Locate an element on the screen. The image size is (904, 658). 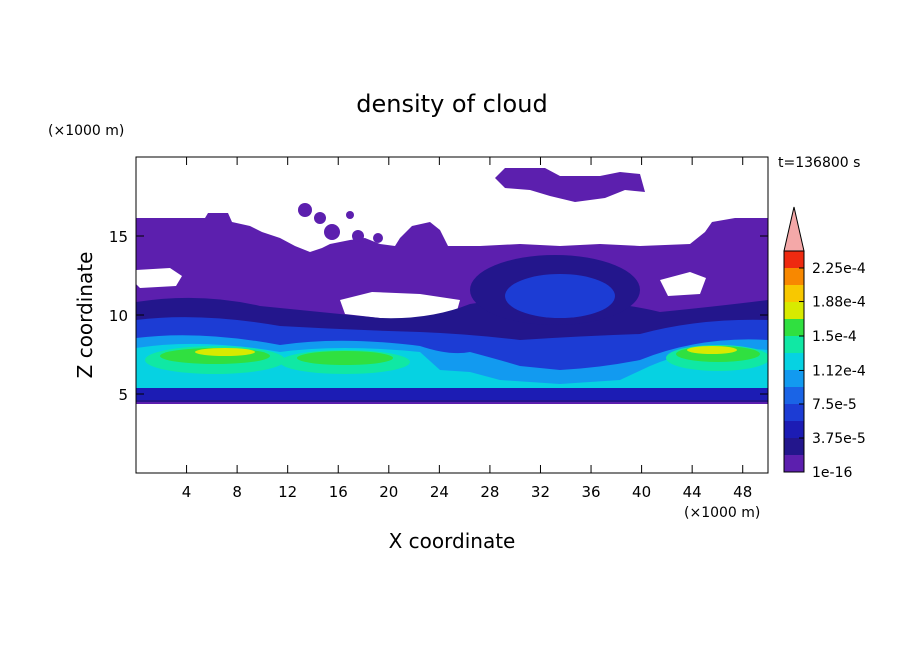
x-tick-label: 44 is located at coordinates (692, 492).